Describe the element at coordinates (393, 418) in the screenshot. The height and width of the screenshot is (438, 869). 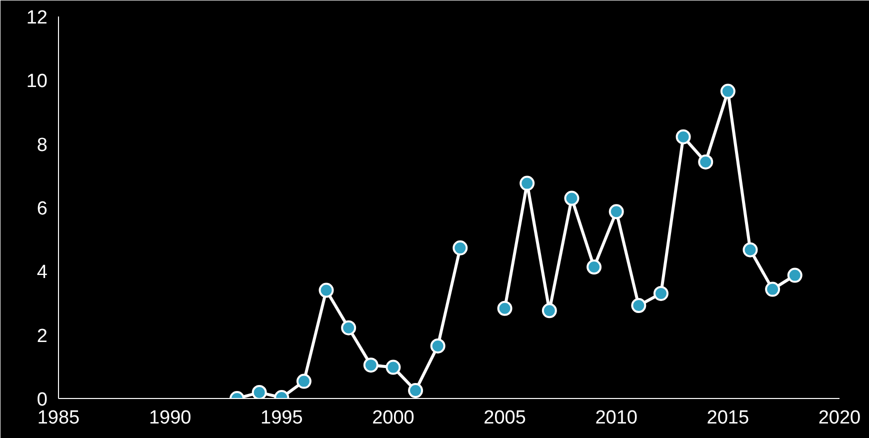
I see `x-tick-label: 2000` at that location.